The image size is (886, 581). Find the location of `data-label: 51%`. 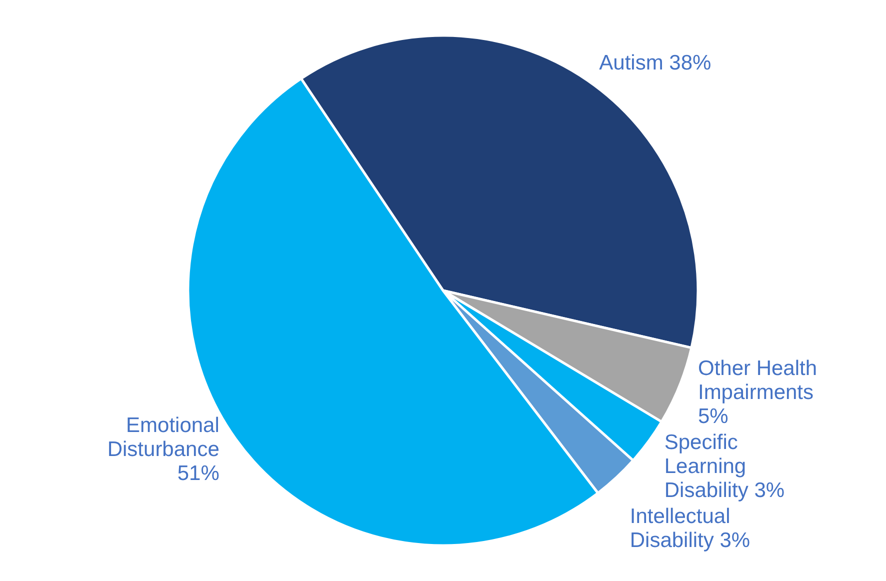

data-label: 51% is located at coordinates (198, 474).